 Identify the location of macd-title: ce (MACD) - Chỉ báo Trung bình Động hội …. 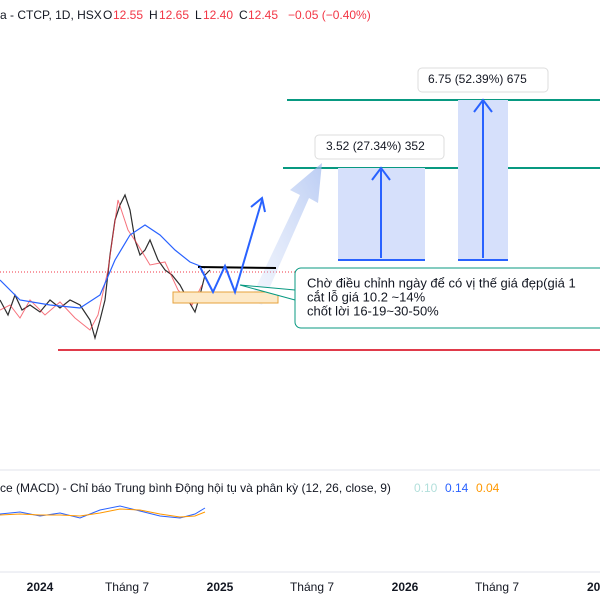
(195, 488).